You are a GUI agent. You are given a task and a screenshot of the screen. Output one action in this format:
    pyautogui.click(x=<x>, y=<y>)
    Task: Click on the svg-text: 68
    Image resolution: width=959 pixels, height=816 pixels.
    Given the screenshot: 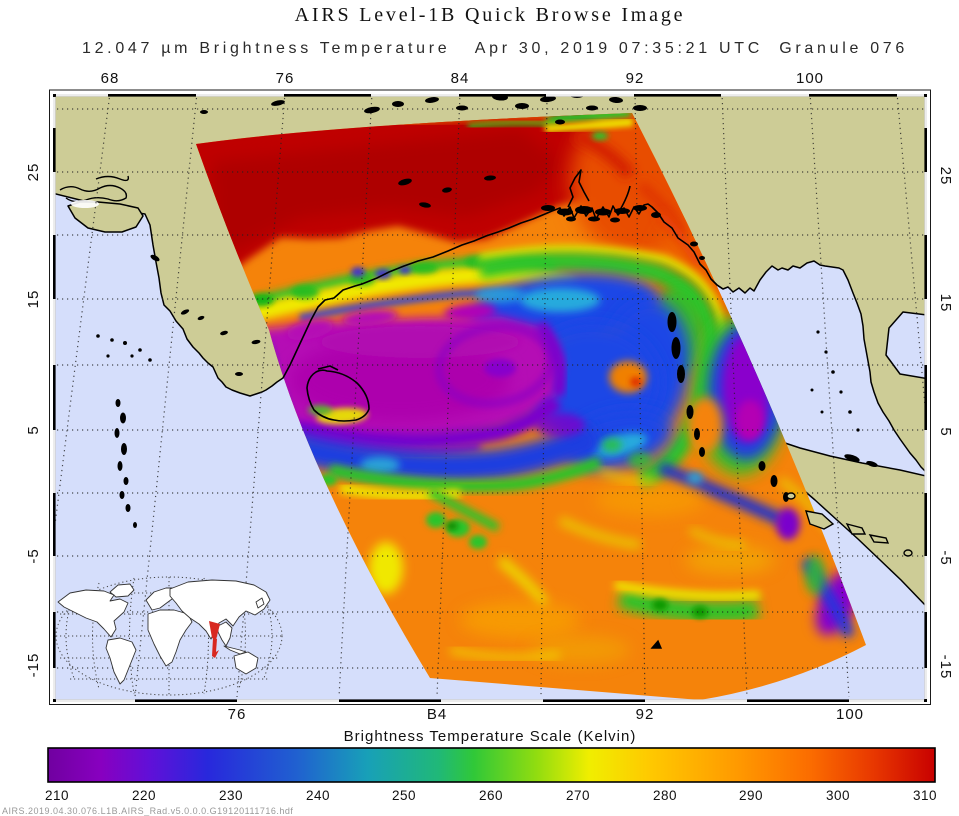 What is the action you would take?
    pyautogui.click(x=110, y=78)
    